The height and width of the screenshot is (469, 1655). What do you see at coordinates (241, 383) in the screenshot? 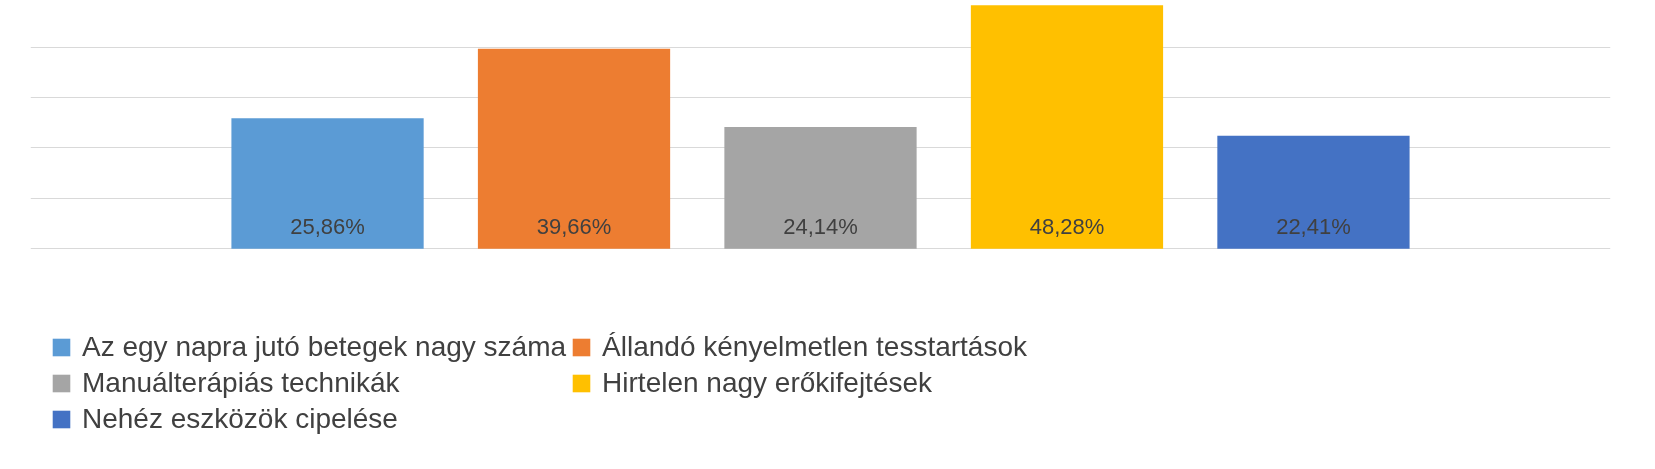
I see `legend-label: Manuálterápiás technikák` at bounding box center [241, 383].